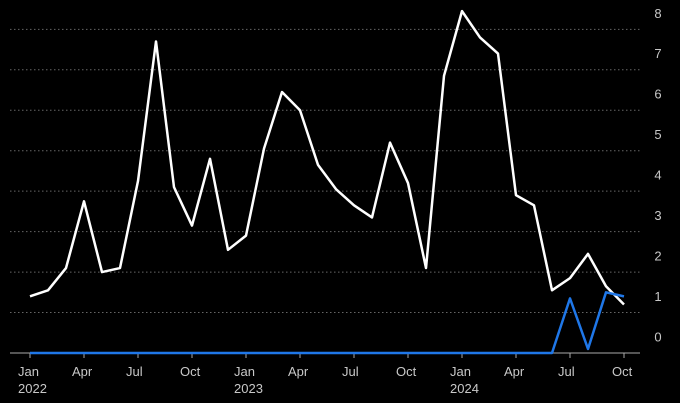 The image size is (680, 403). Describe the element at coordinates (657, 53) in the screenshot. I see `y-tick-label: 7` at that location.